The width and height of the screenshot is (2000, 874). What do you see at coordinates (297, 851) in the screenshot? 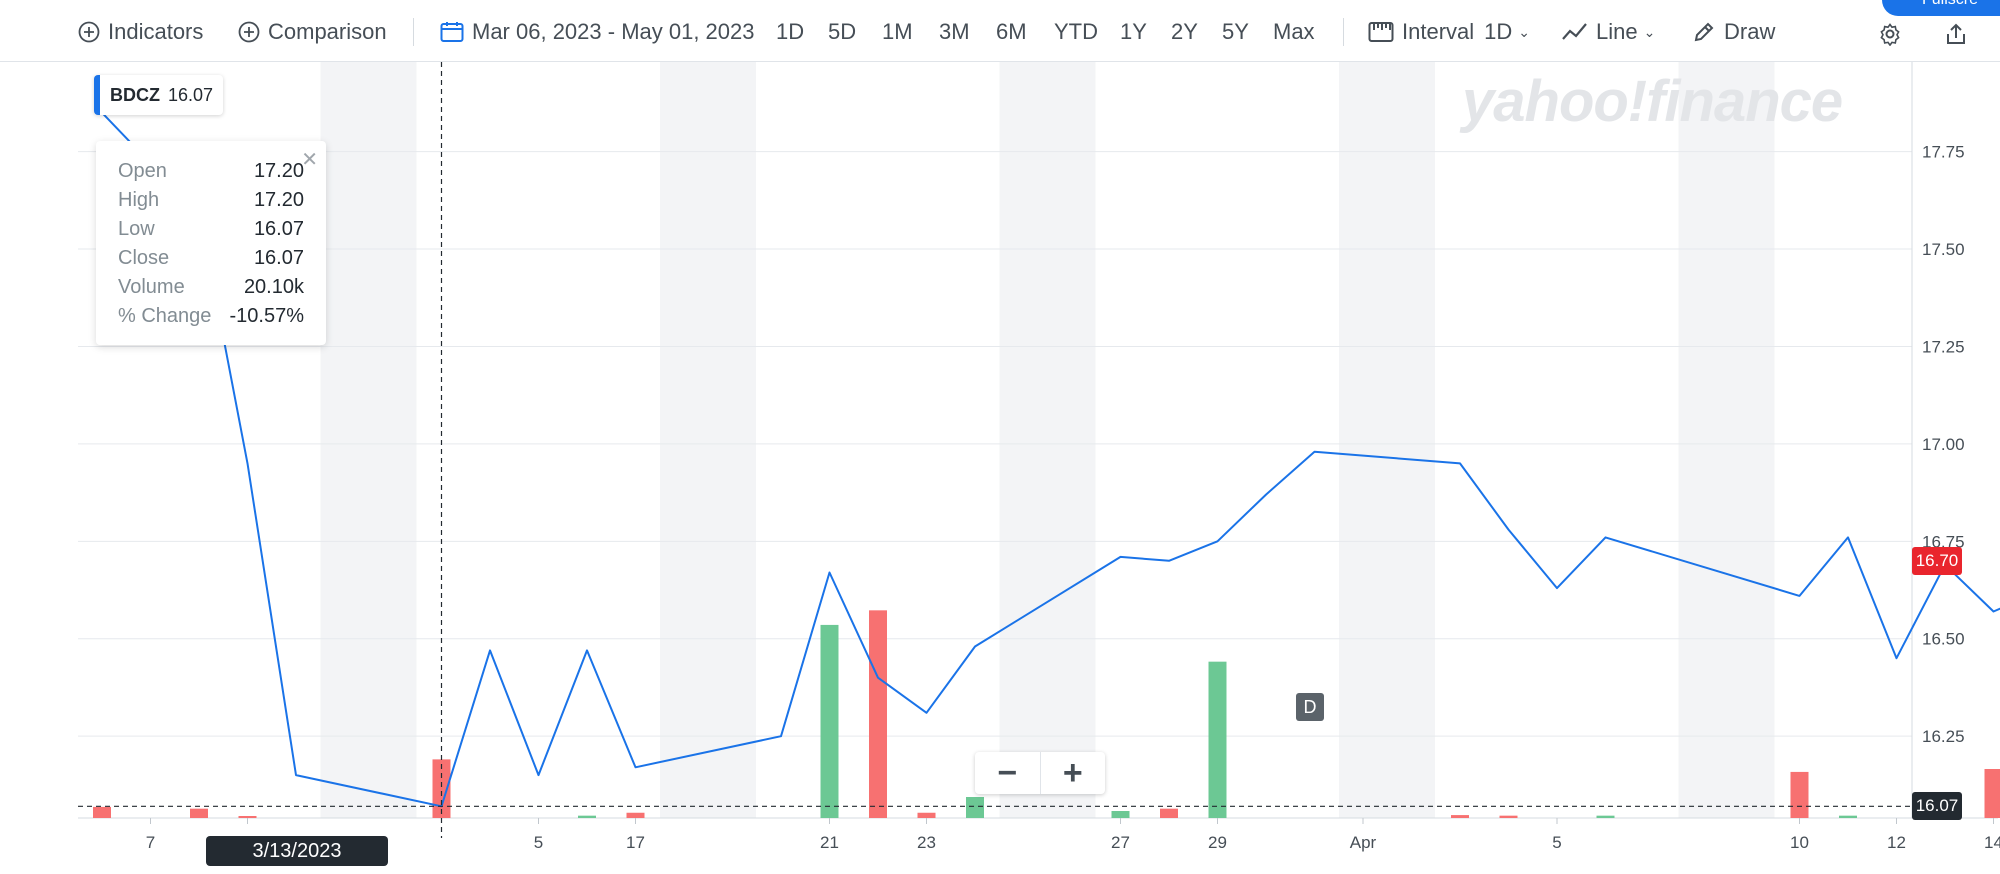
I see `crosshair-date-label: 3/13/2023` at bounding box center [297, 851].